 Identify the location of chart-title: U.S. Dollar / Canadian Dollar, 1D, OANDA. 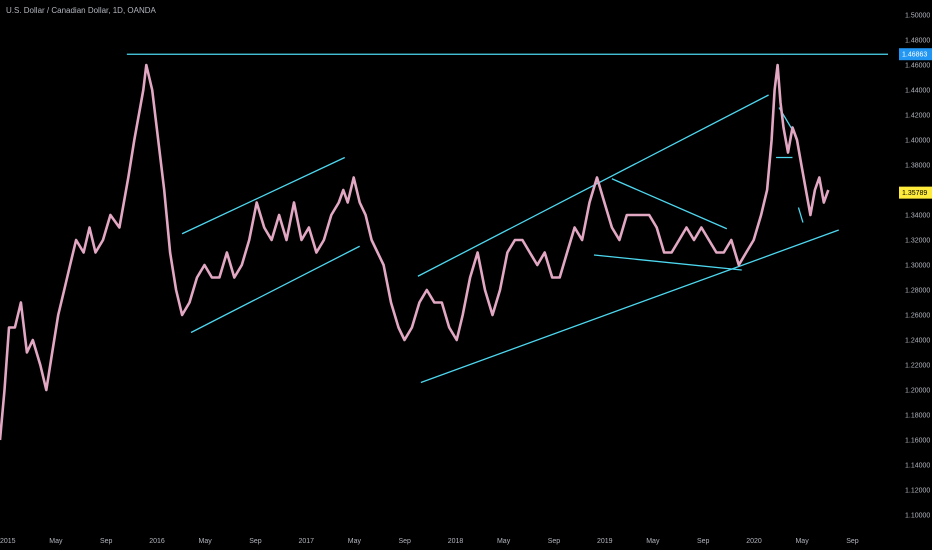
(81, 10).